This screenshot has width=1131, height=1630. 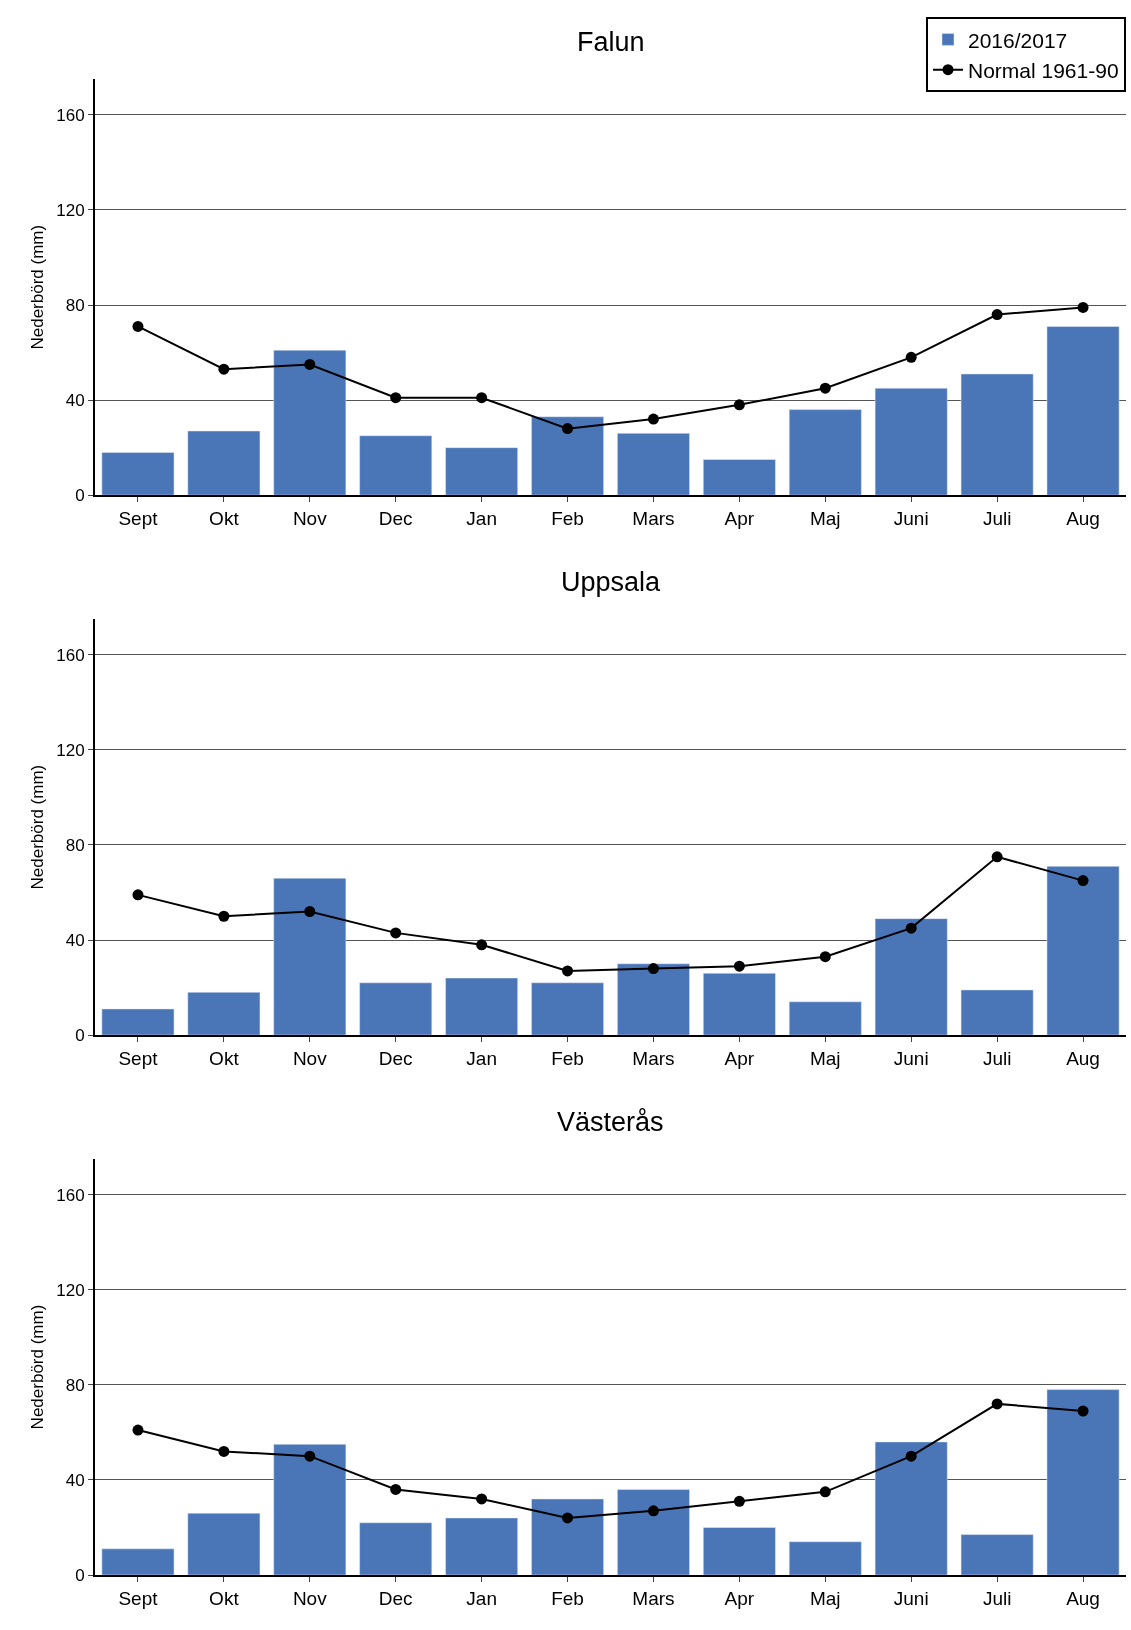 I want to click on chart-title: Falun, so click(x=611, y=42).